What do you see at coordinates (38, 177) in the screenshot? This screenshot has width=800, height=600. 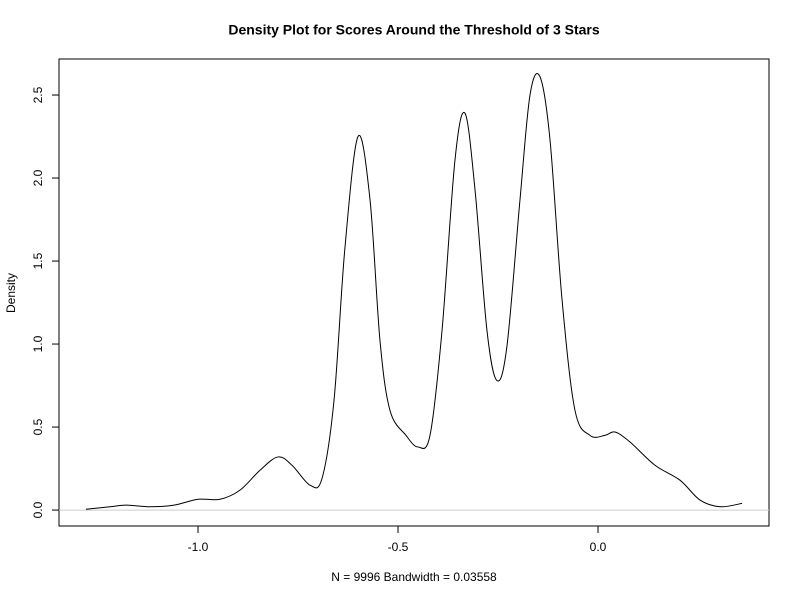 I see `y-tick-label: 2.0` at bounding box center [38, 177].